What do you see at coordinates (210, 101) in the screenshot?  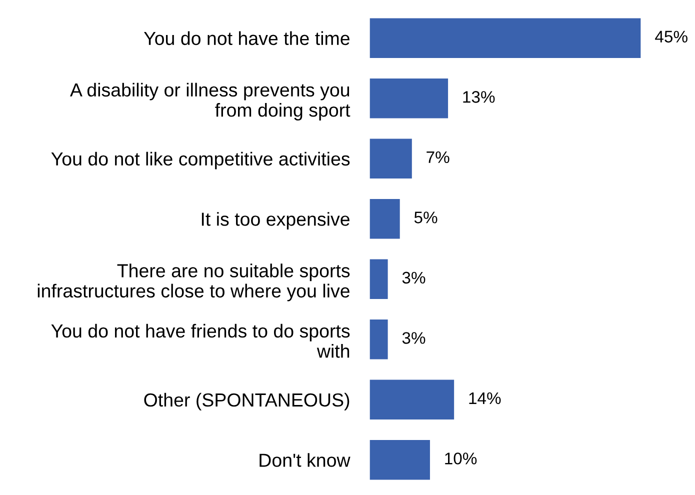 I see `y-tick-label: A disability or illness prevents you from doing sport` at bounding box center [210, 101].